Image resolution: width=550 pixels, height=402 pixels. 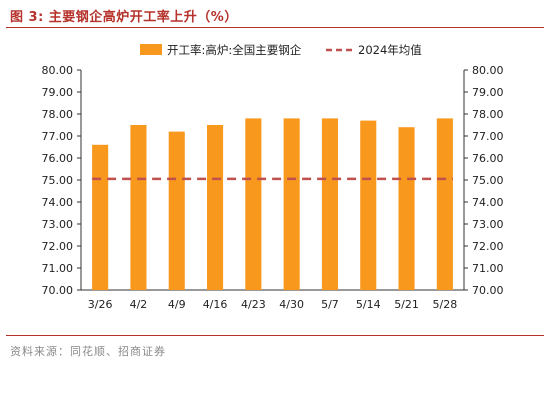 What do you see at coordinates (444, 304) in the screenshot?
I see `x-tick-label: 5/28` at bounding box center [444, 304].